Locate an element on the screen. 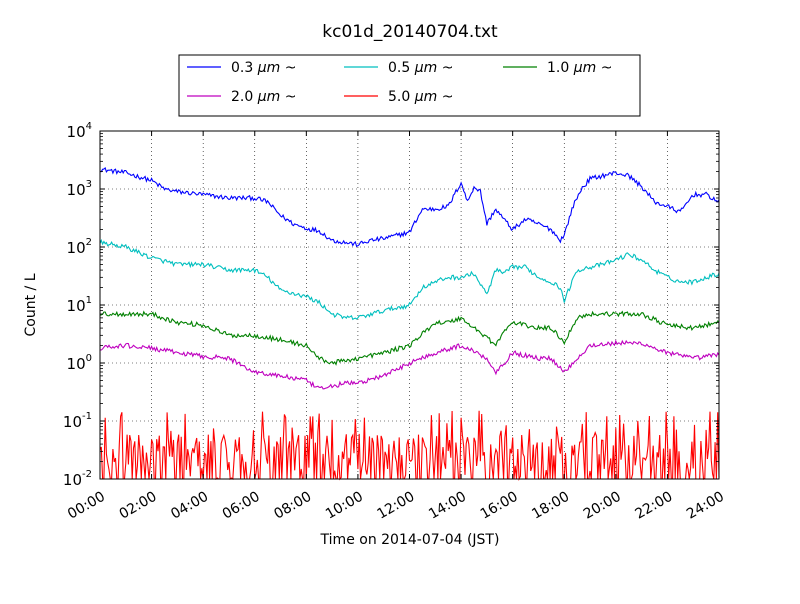 The image size is (800, 604). x-tick-label: 06:00 is located at coordinates (241, 506).